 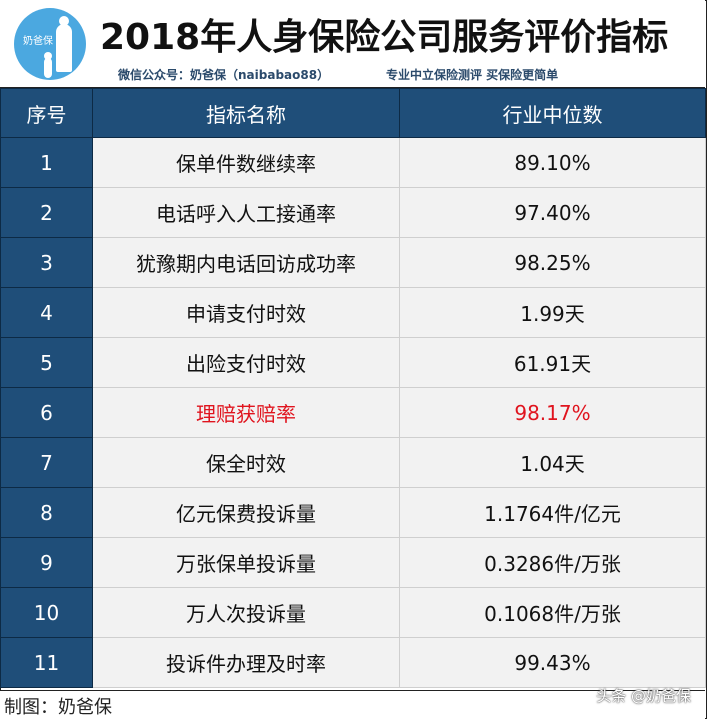 What do you see at coordinates (46, 512) in the screenshot?
I see `row-number: 8` at bounding box center [46, 512].